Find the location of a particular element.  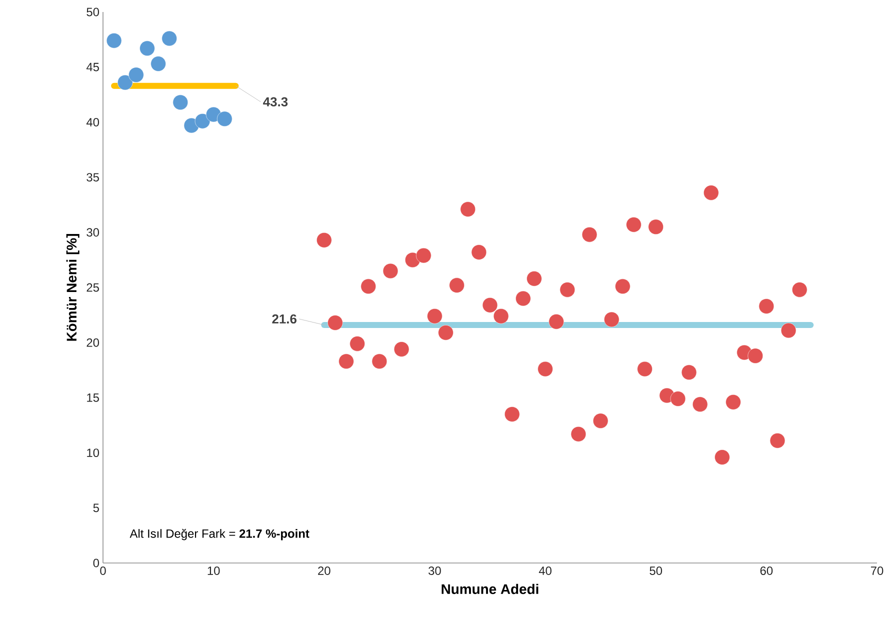

x-tick-label: 60 is located at coordinates (766, 570).